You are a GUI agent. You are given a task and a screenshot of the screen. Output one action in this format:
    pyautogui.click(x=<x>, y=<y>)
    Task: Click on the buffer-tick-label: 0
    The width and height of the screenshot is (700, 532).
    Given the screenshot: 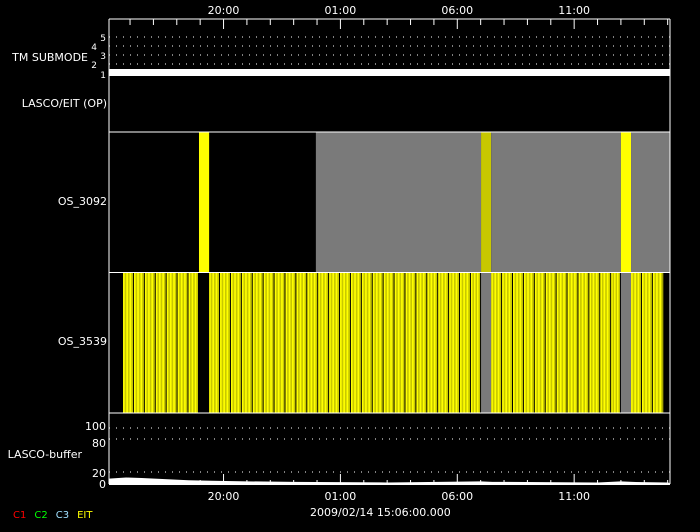 What is the action you would take?
    pyautogui.click(x=102, y=484)
    